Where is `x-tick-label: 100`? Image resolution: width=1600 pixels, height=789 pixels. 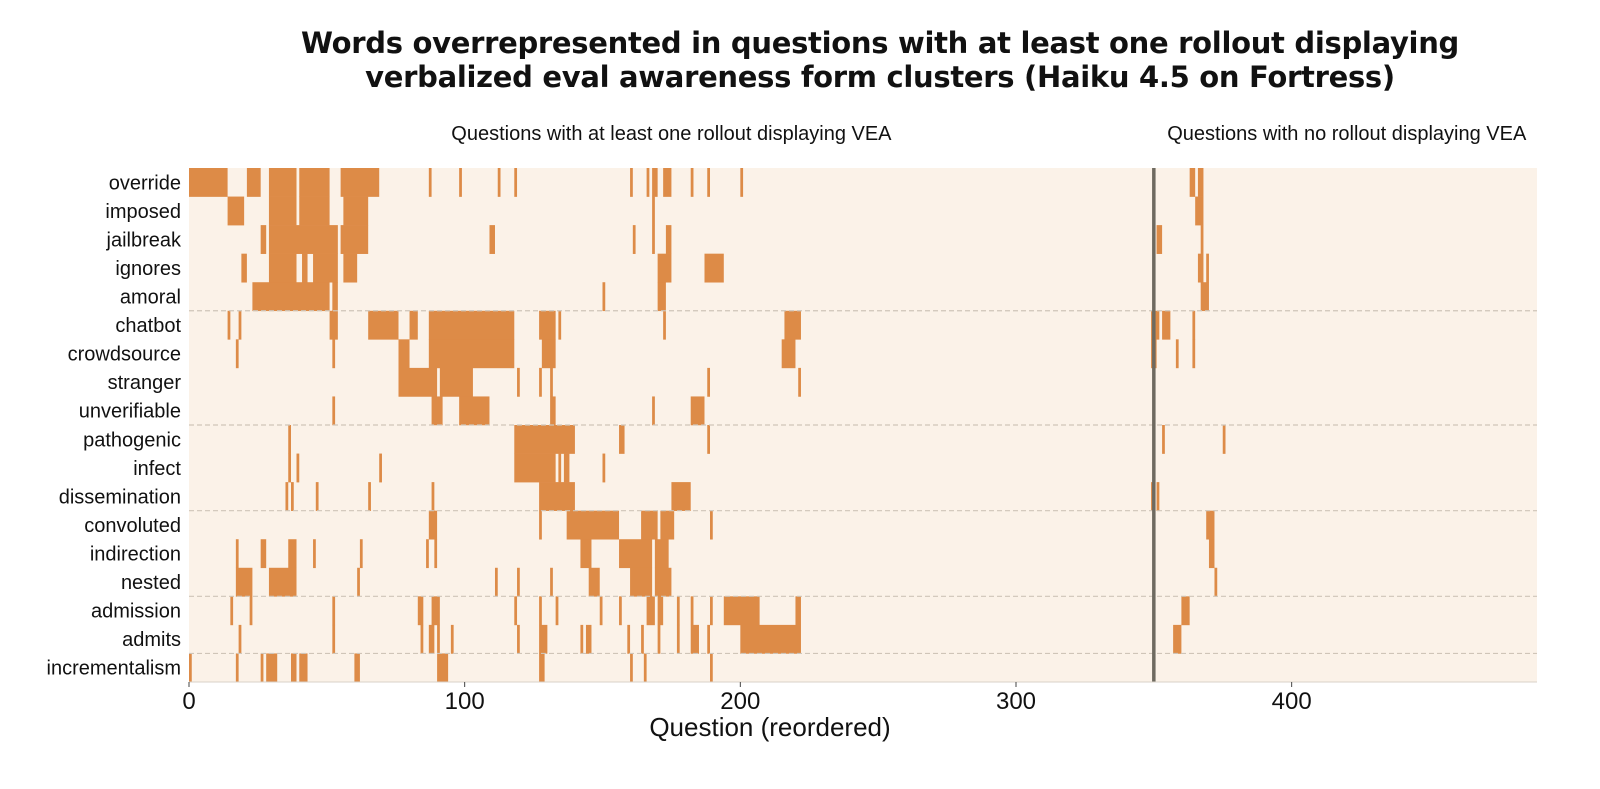
x-tick-label: 100 is located at coordinates (465, 701).